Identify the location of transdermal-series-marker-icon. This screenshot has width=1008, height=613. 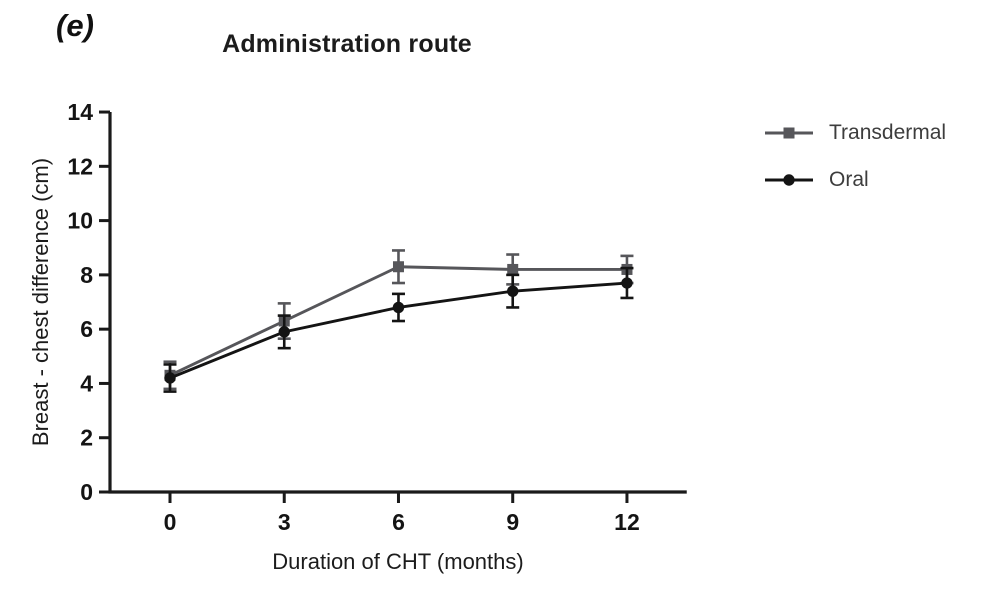
(789, 133).